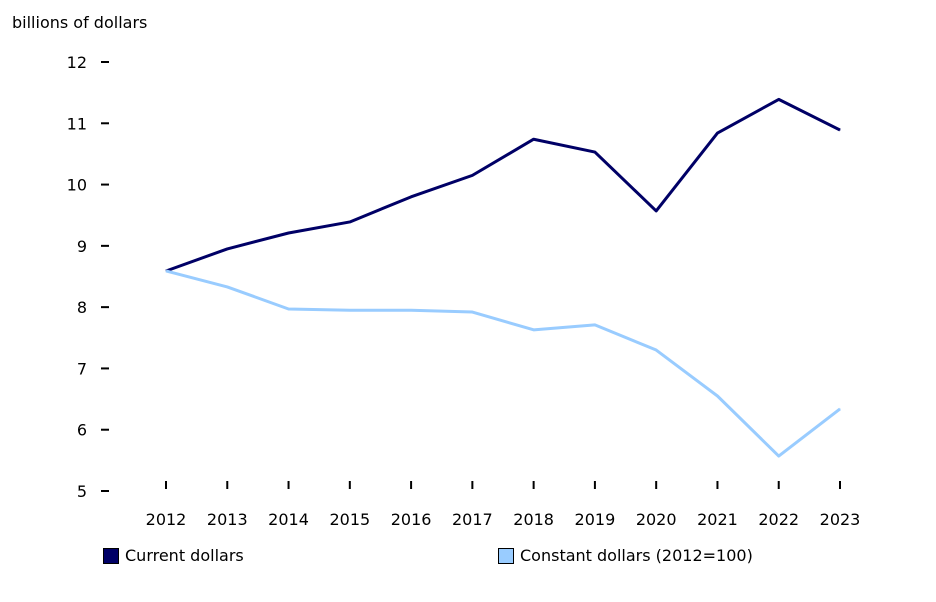 Image resolution: width=936 pixels, height=602 pixels. I want to click on x-tick-label: 2021, so click(717, 519).